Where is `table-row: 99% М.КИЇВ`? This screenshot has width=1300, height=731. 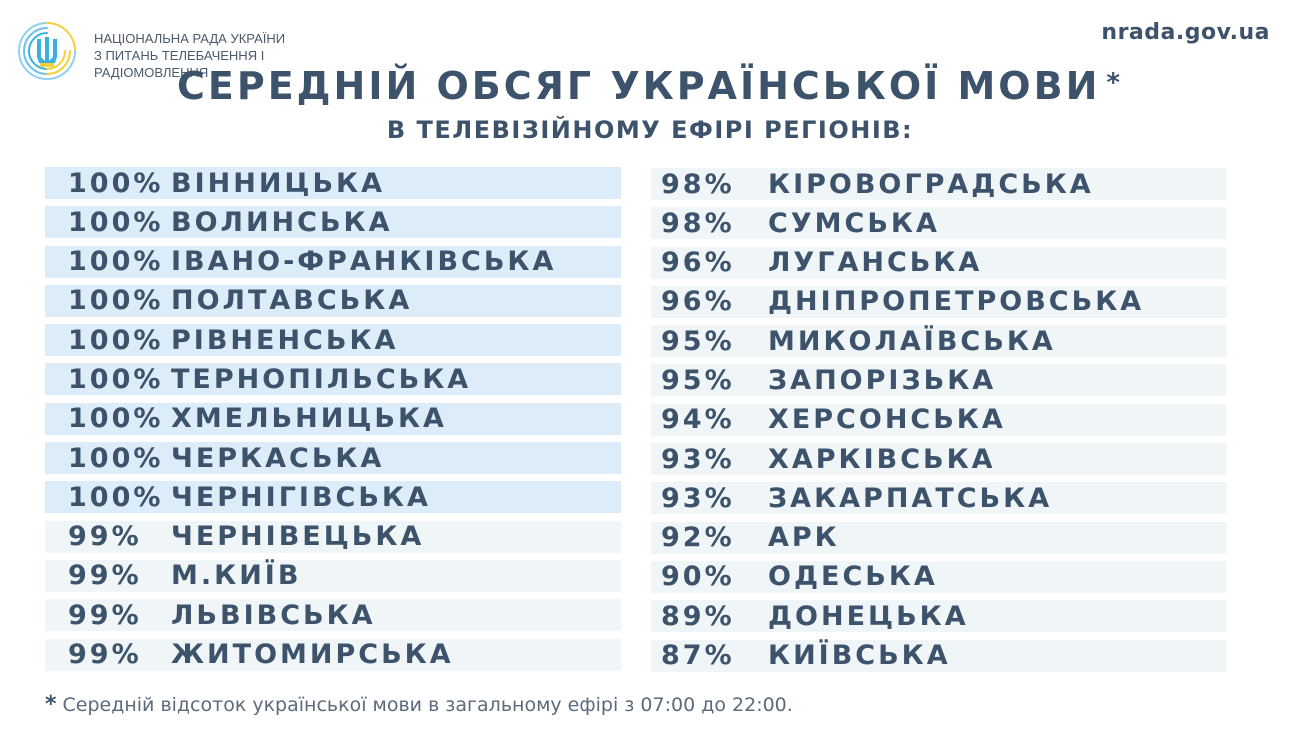 table-row: 99% М.КИЇВ is located at coordinates (333, 575).